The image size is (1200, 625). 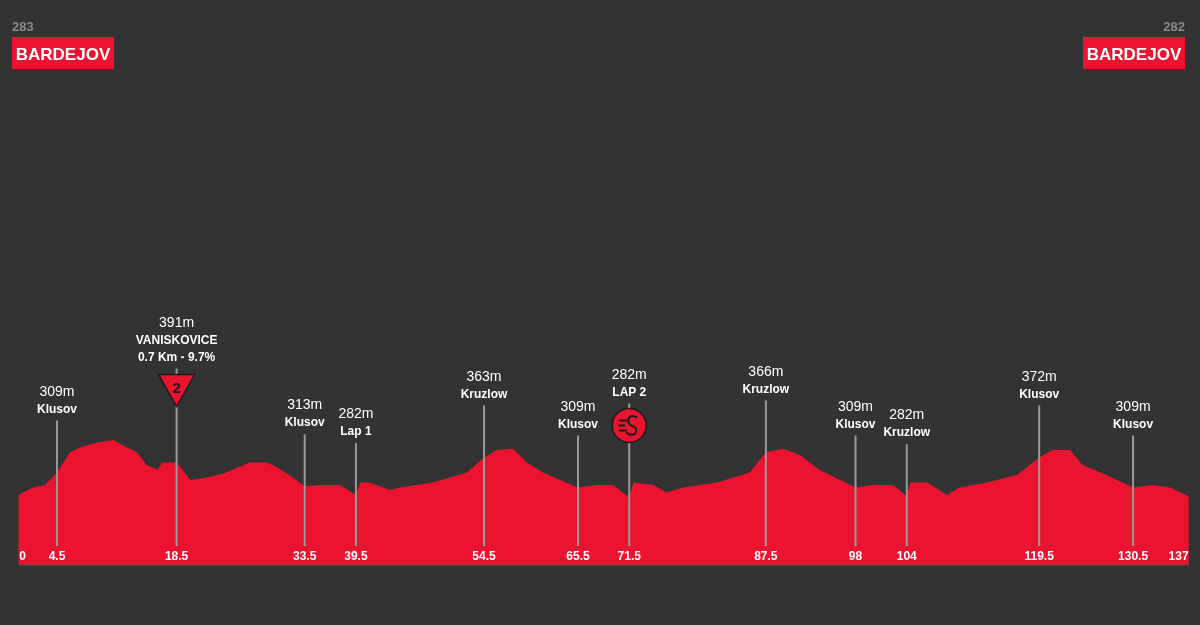 I want to click on x-tick-label: 104, so click(x=907, y=556).